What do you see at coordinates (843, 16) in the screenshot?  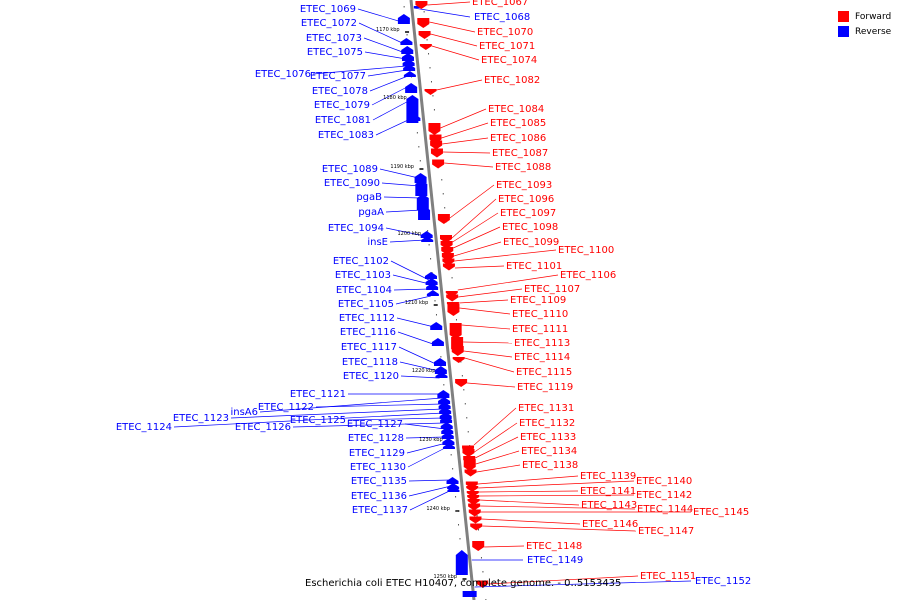 I see `forward-swatch` at bounding box center [843, 16].